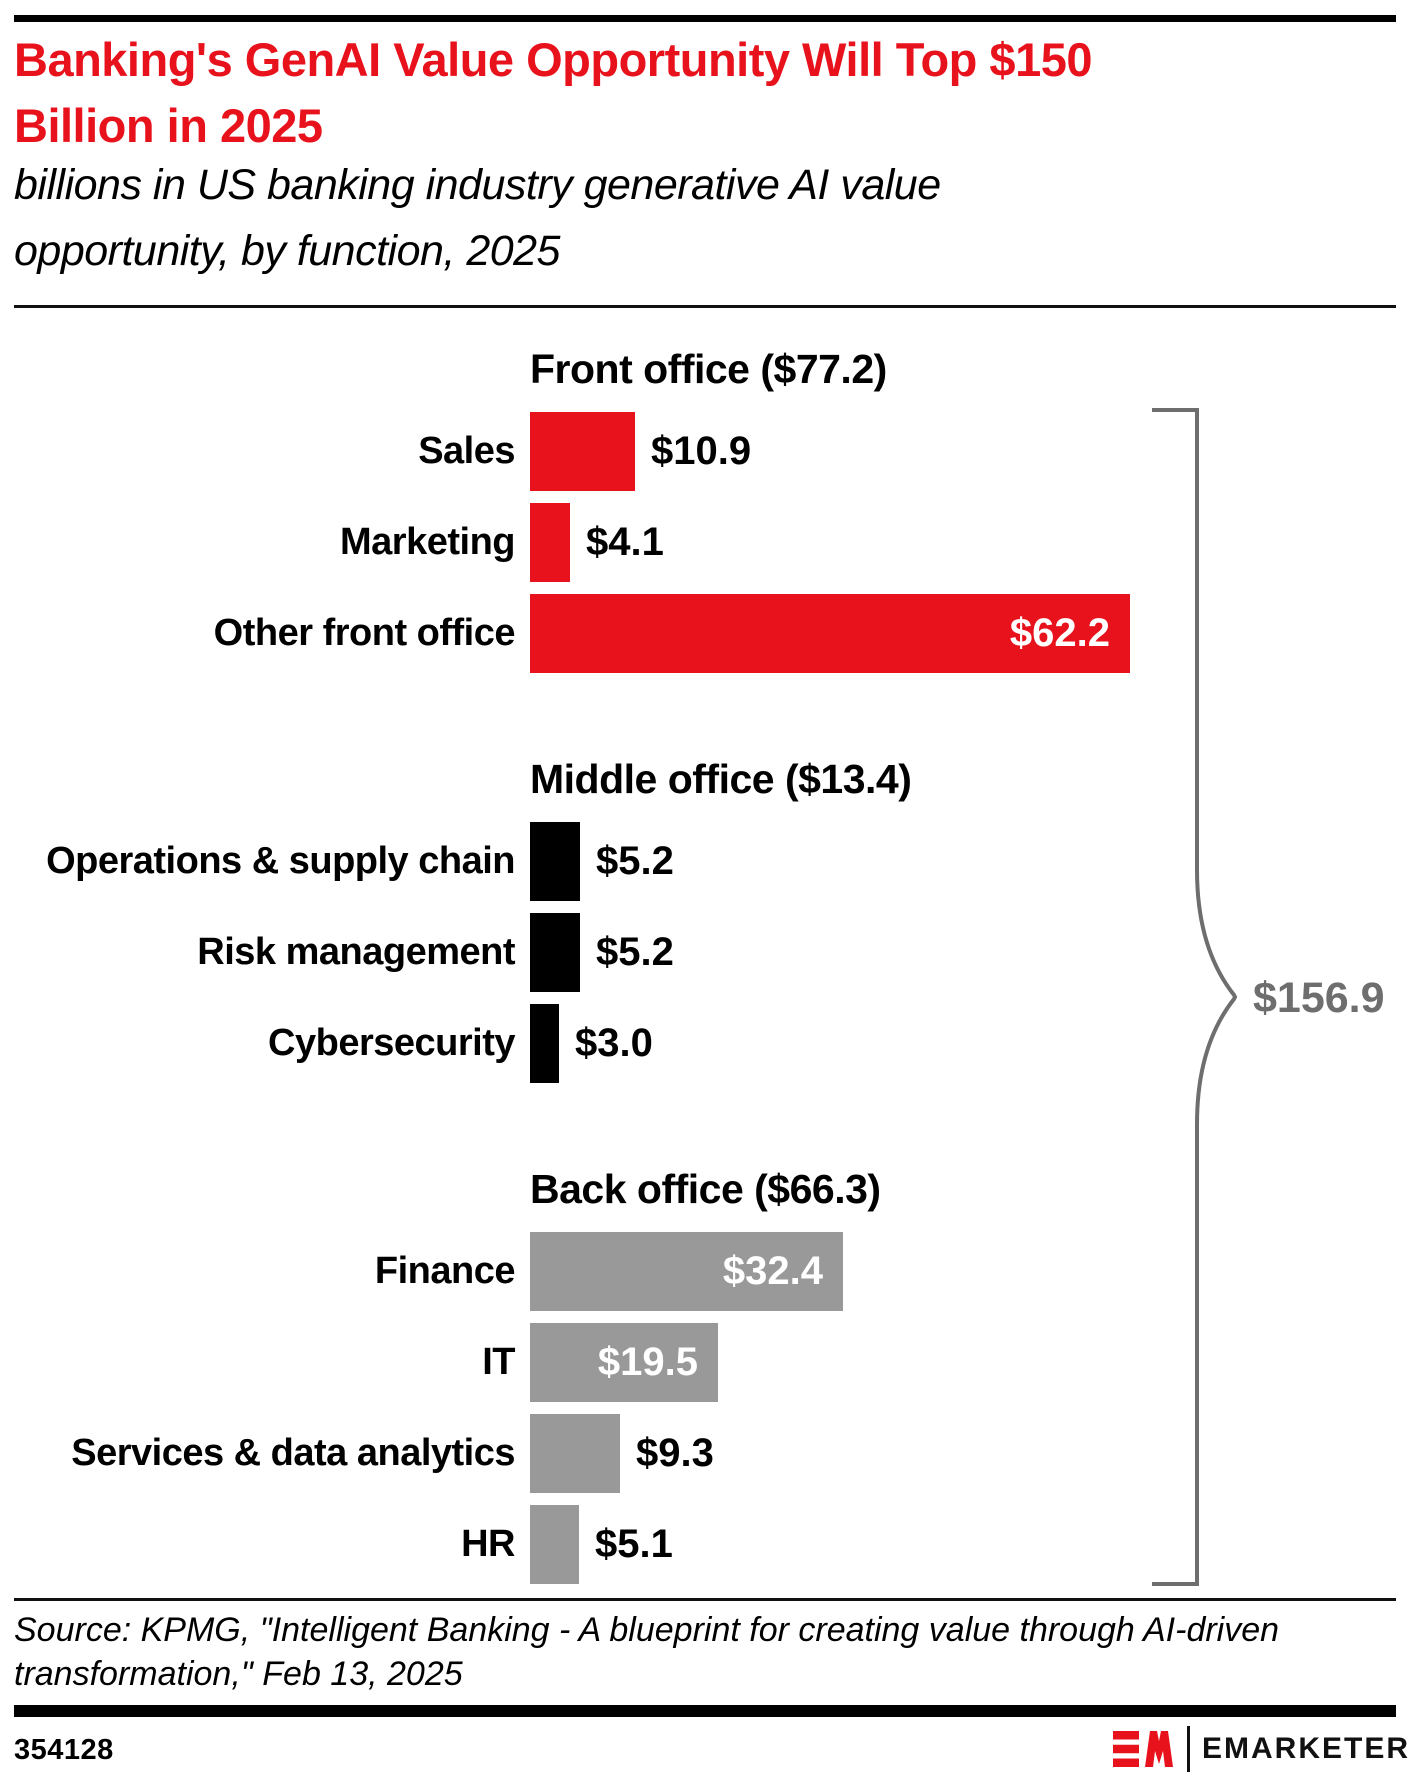 The image size is (1410, 1785). I want to click on bar: $32.4, so click(686, 1271).